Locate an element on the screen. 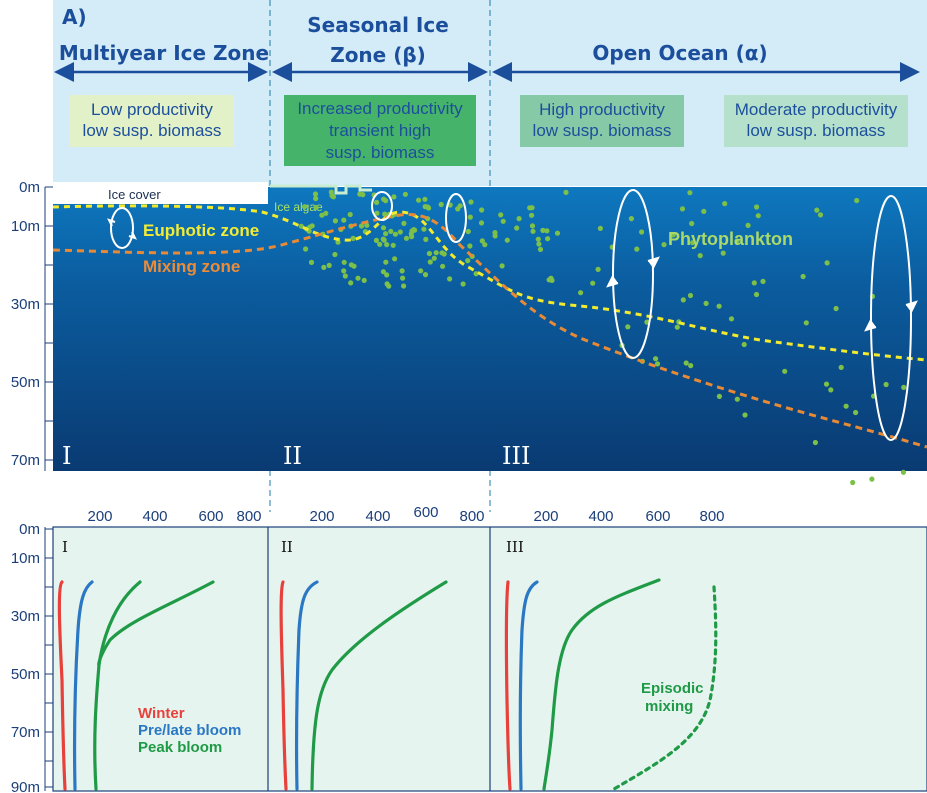 This screenshot has height=793, width=927. depth-axis-bottom: 0m 10m 30m 50m 70m 90m is located at coordinates (32, 657).